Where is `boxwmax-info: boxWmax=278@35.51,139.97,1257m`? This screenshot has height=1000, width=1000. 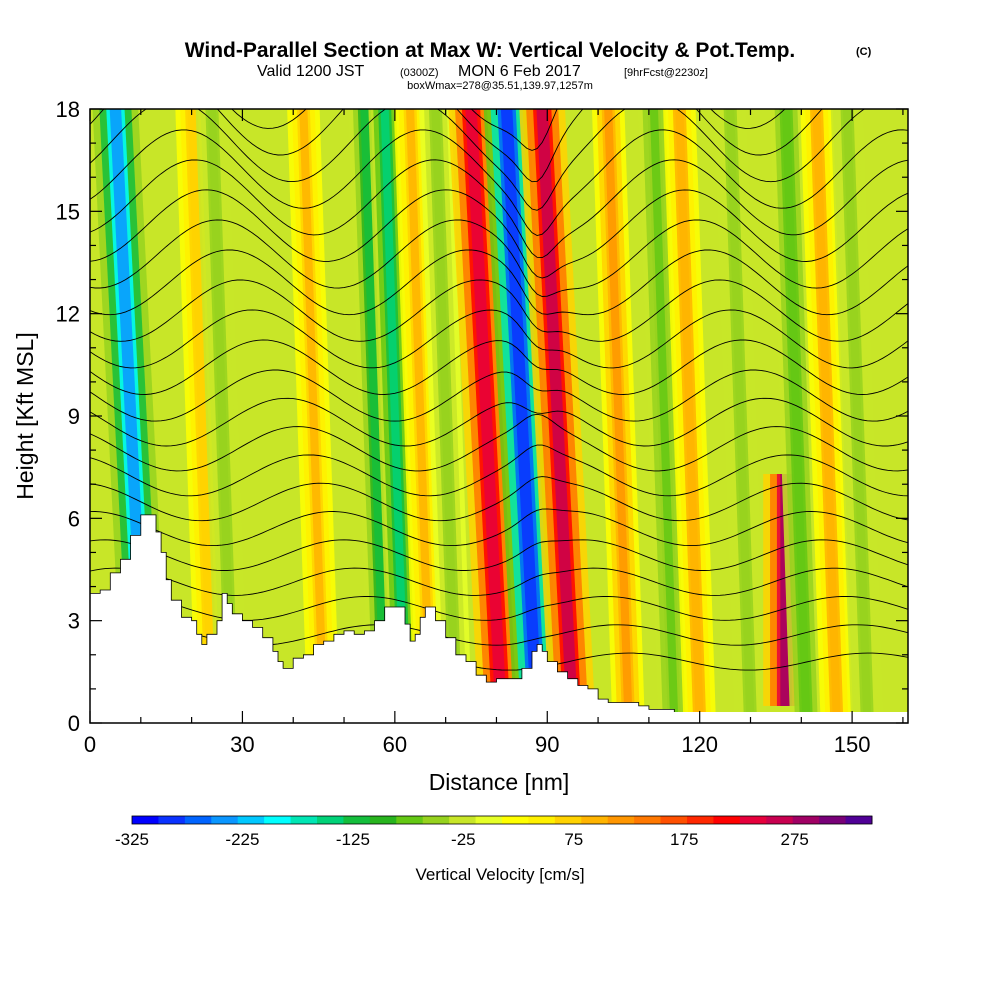 boxwmax-info: boxWmax=278@35.51,139.97,1257m is located at coordinates (500, 86).